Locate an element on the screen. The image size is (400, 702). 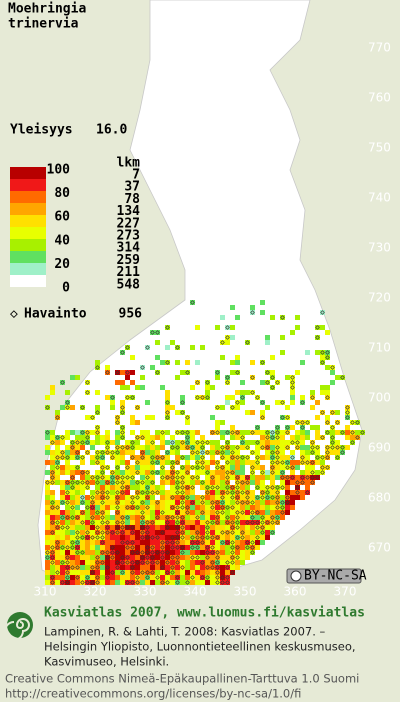
easting-label: 310 is located at coordinates (45, 592).